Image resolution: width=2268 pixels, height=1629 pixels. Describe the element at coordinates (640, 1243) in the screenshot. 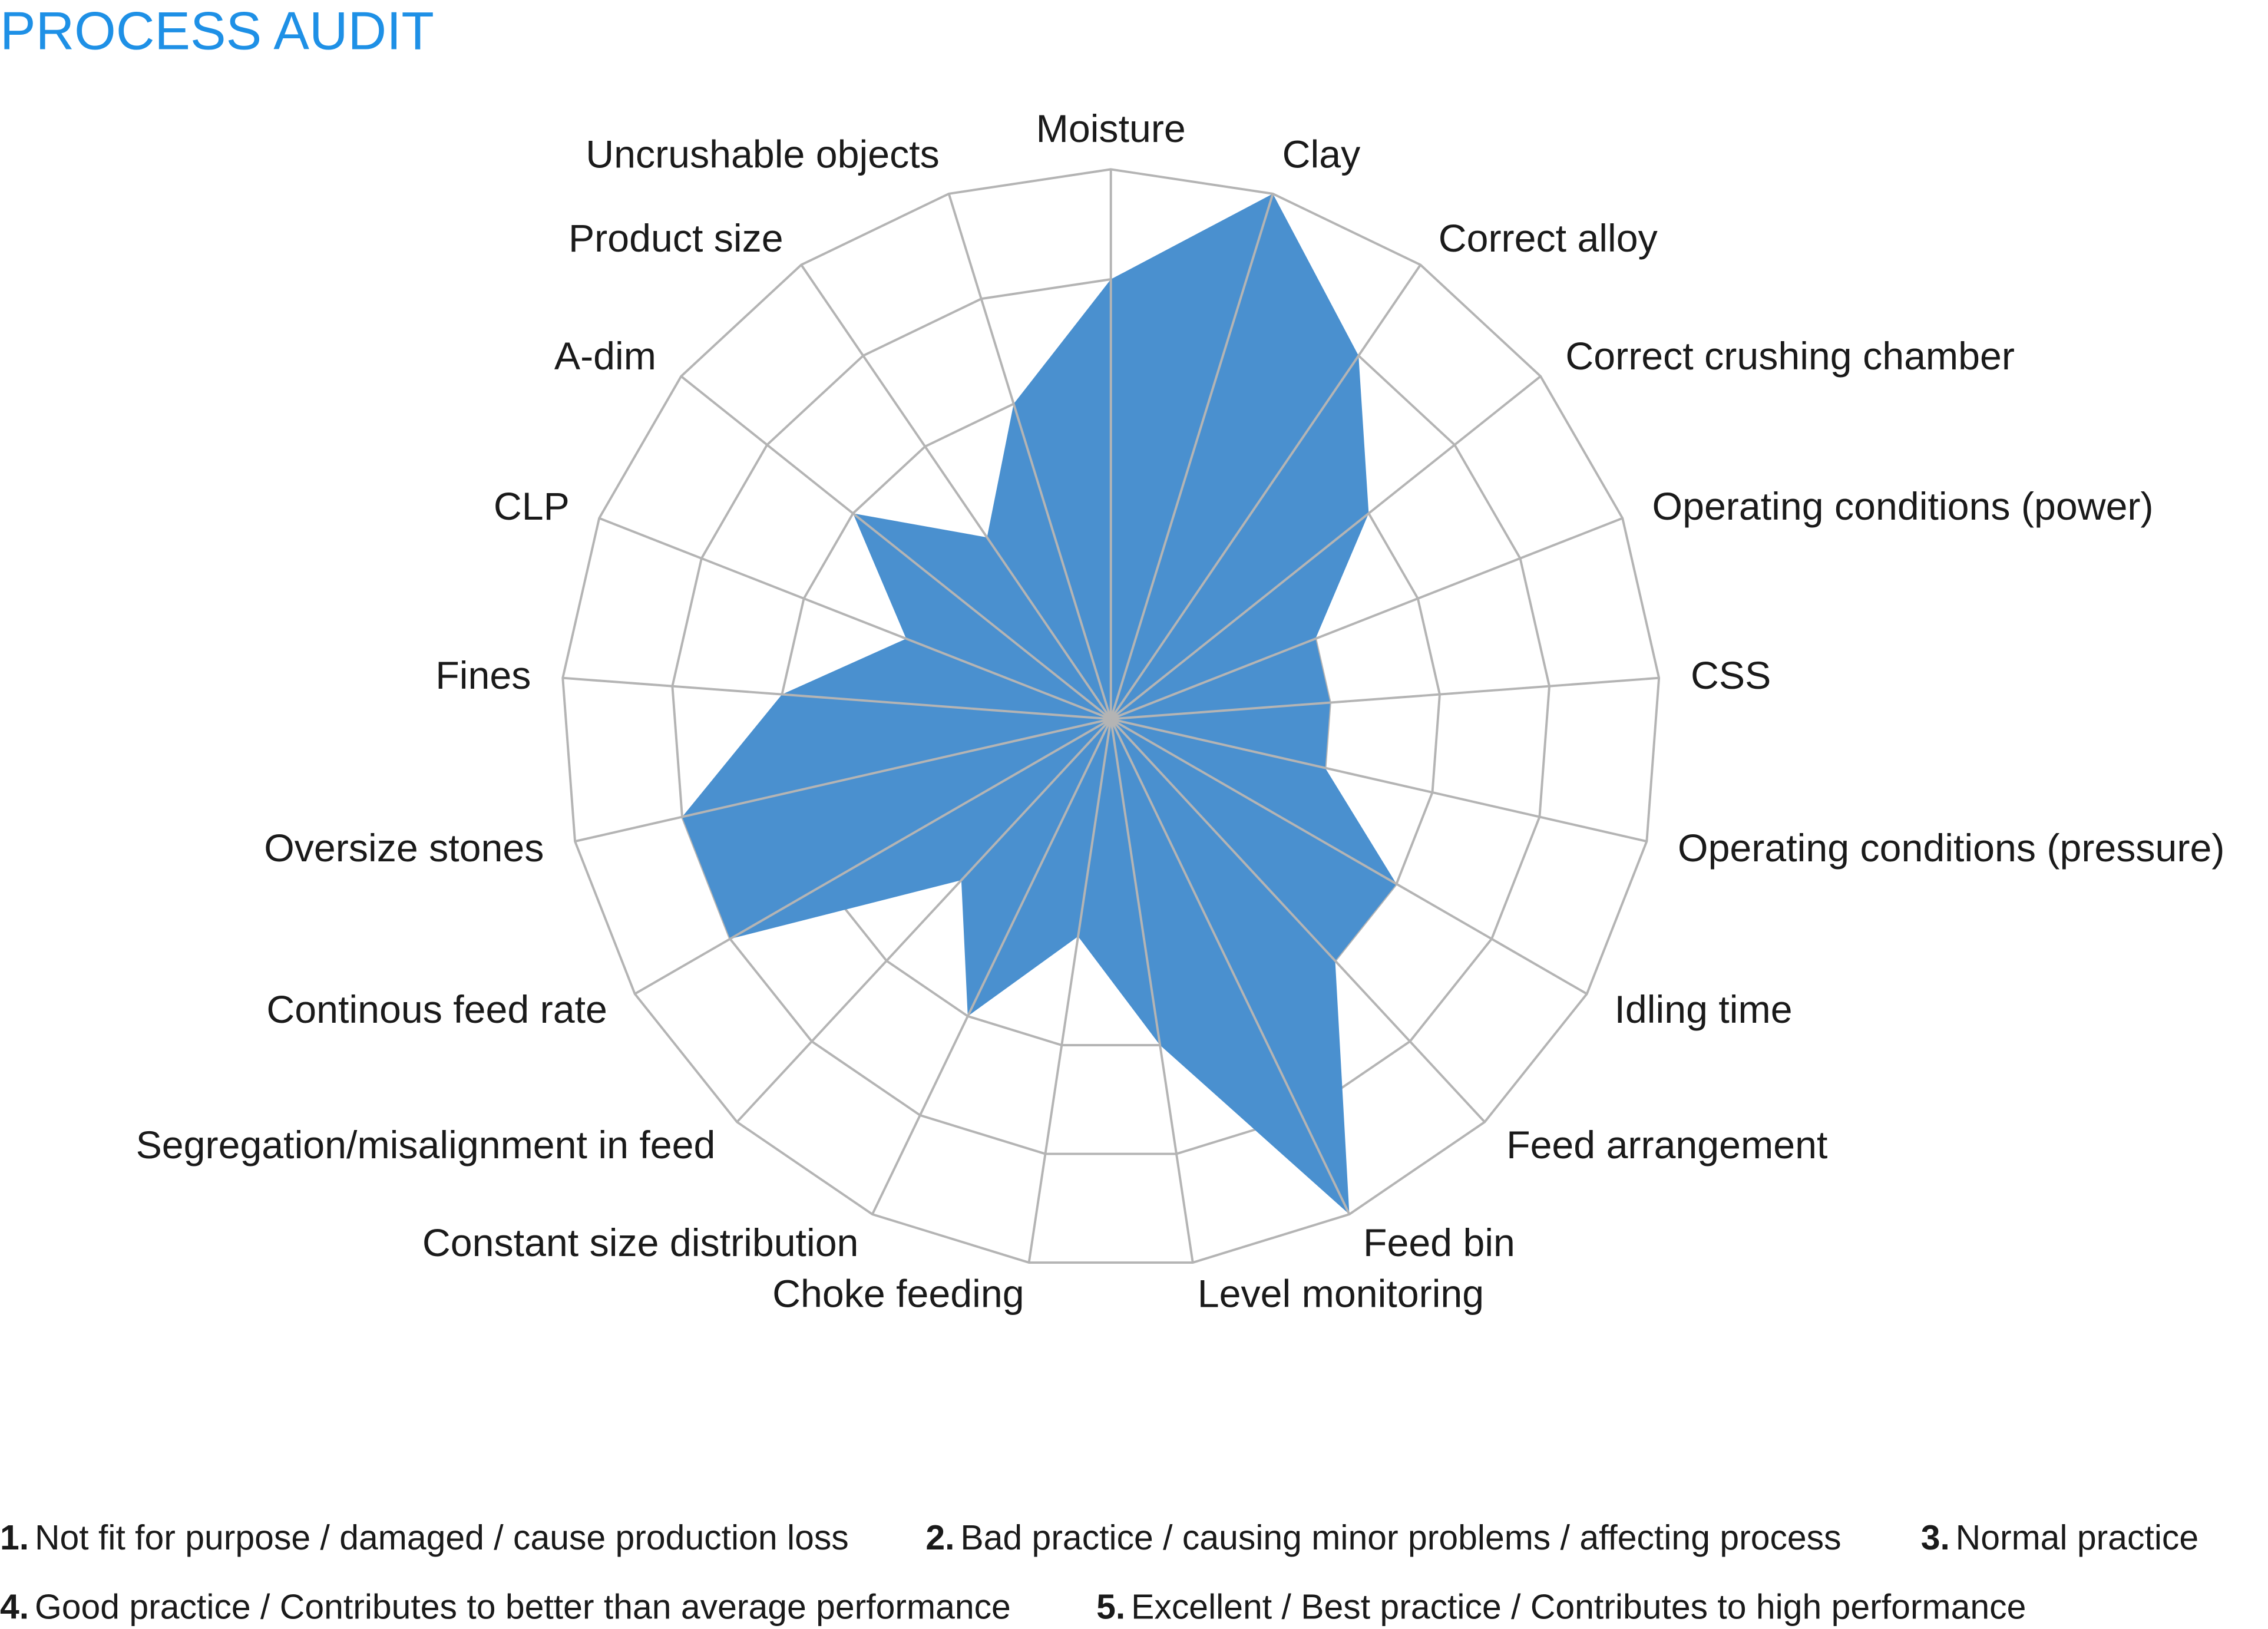

I see `axis-label: Constant size distribution` at that location.